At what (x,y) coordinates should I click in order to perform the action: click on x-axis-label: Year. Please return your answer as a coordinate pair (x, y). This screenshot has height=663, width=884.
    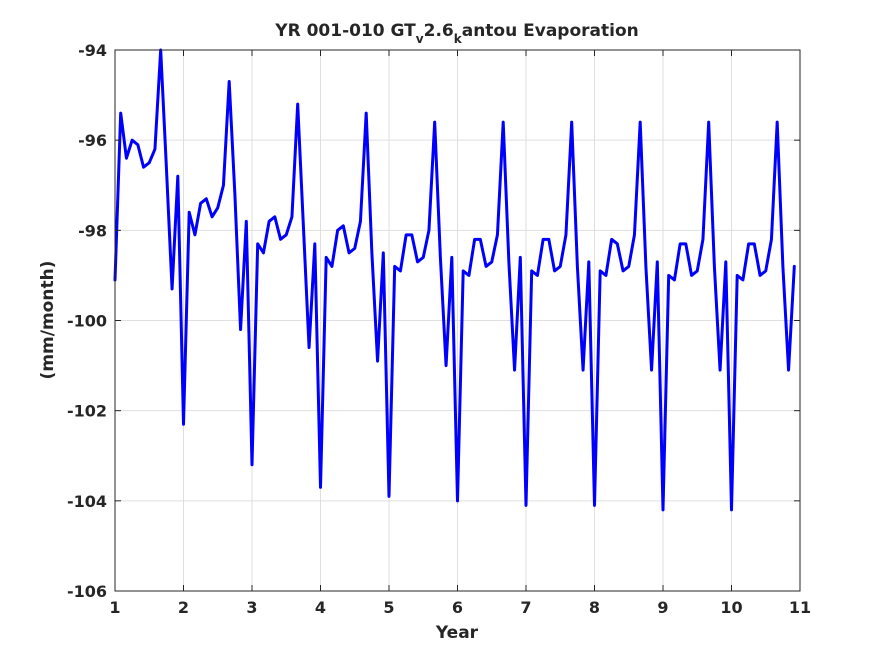
    Looking at the image, I should click on (457, 633).